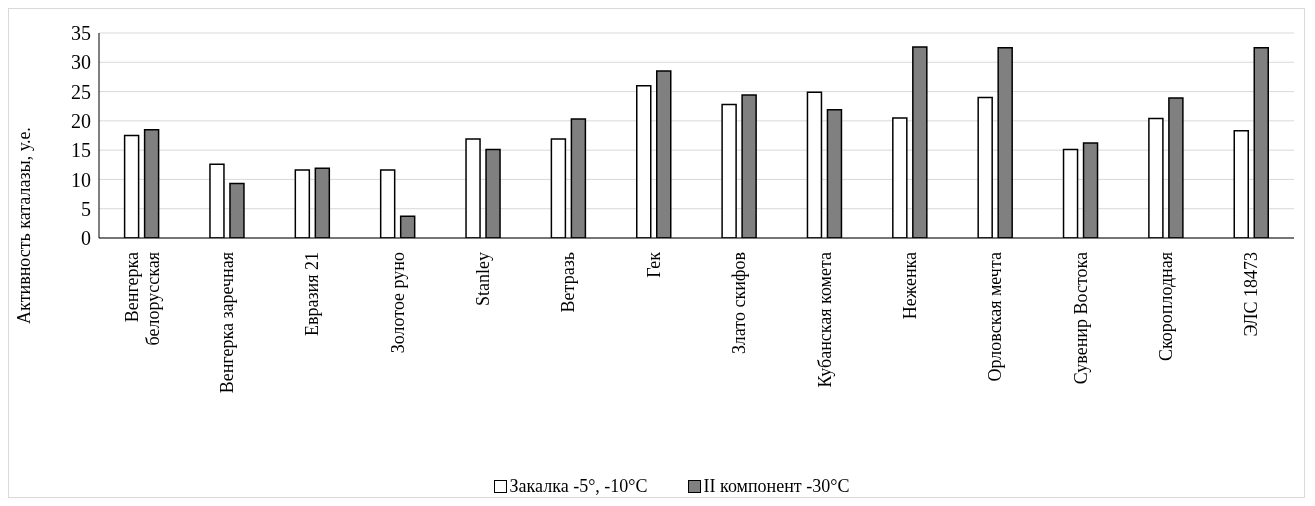 The image size is (1315, 506). What do you see at coordinates (81, 150) in the screenshot?
I see `y-tick-label: 15` at bounding box center [81, 150].